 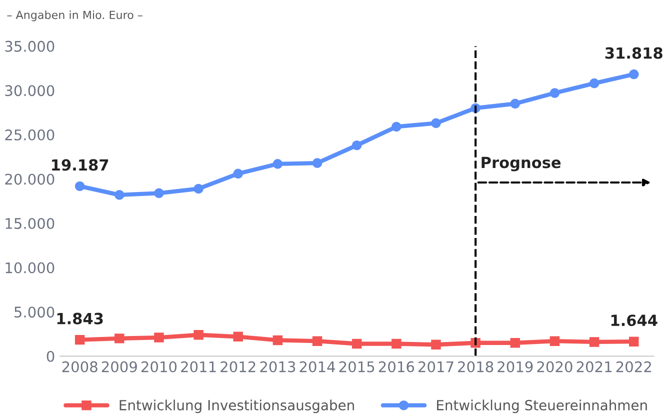 What do you see at coordinates (30, 224) in the screenshot?
I see `y-tick-label: 15.000` at bounding box center [30, 224].